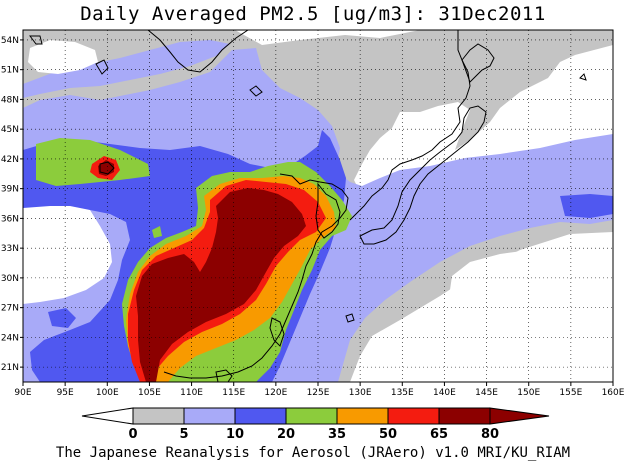  What do you see at coordinates (10, 190) in the screenshot?
I see `lat-tick-label: 39N` at bounding box center [10, 190].